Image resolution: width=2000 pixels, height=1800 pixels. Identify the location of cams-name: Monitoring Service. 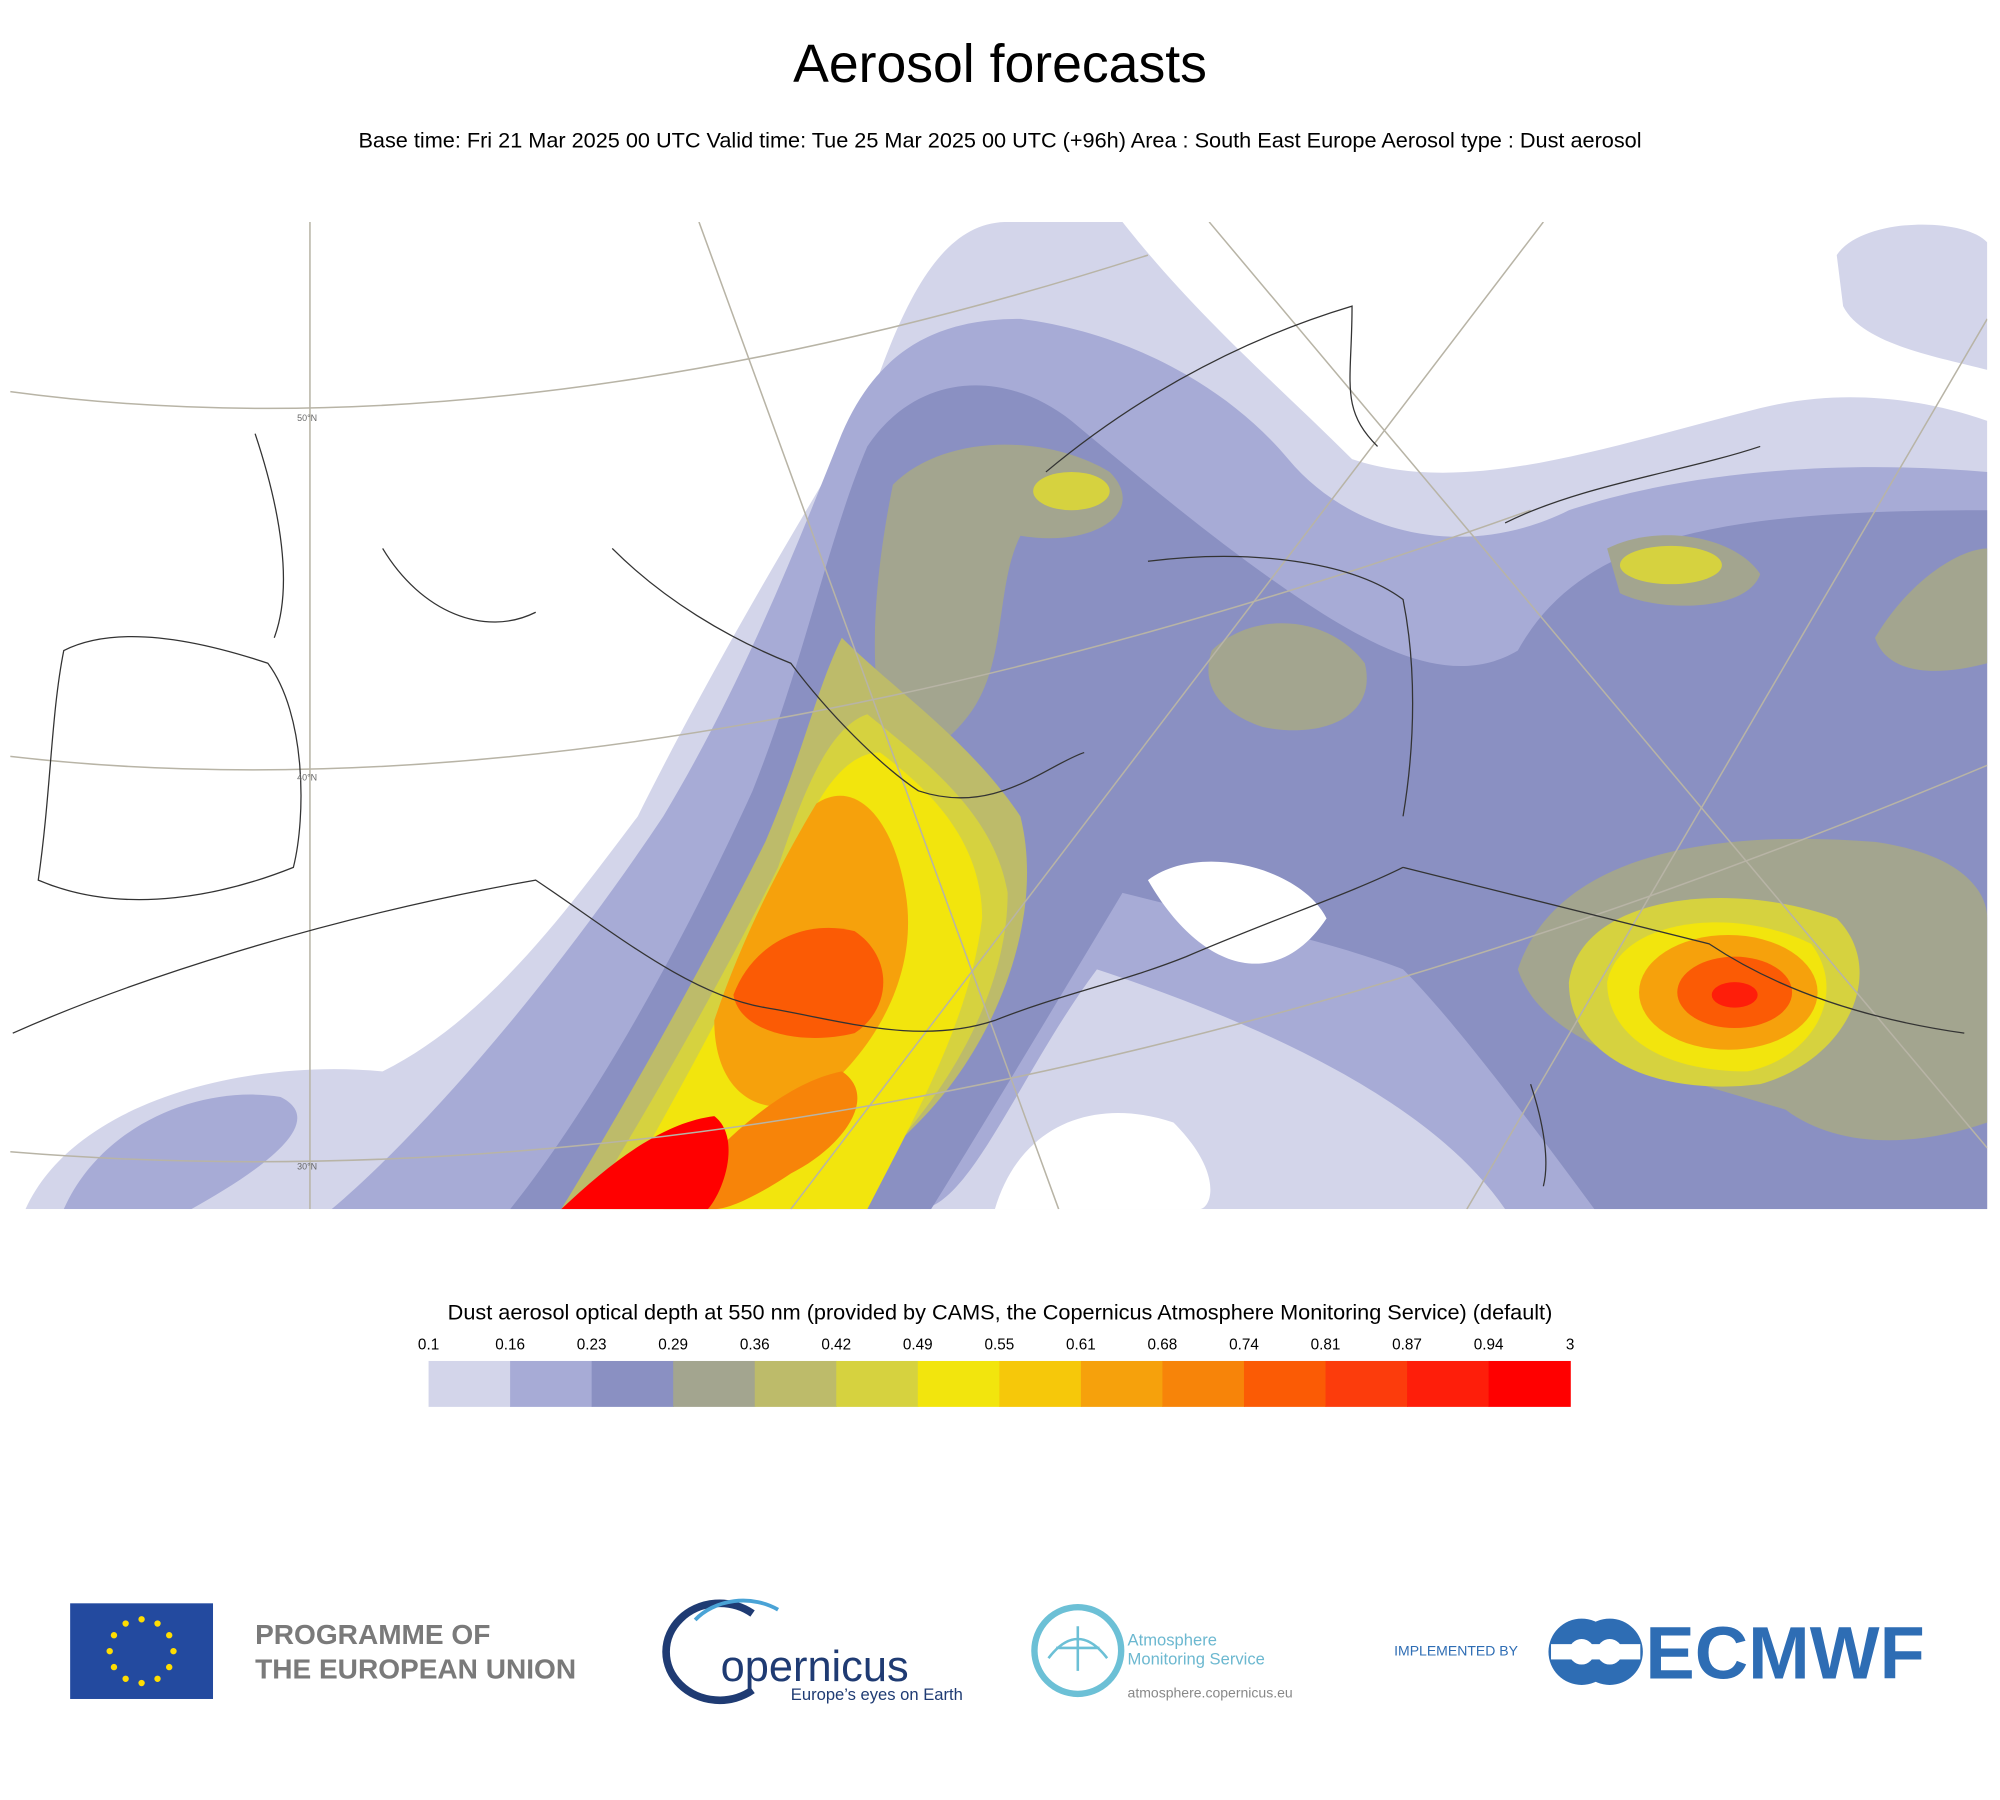
(1196, 1659).